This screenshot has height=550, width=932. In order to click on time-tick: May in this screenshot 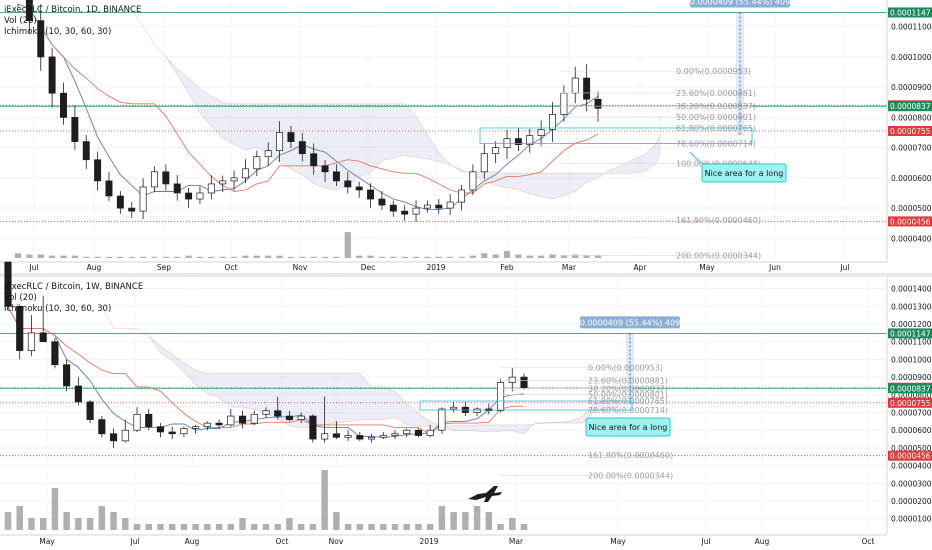, I will do `click(618, 541)`.